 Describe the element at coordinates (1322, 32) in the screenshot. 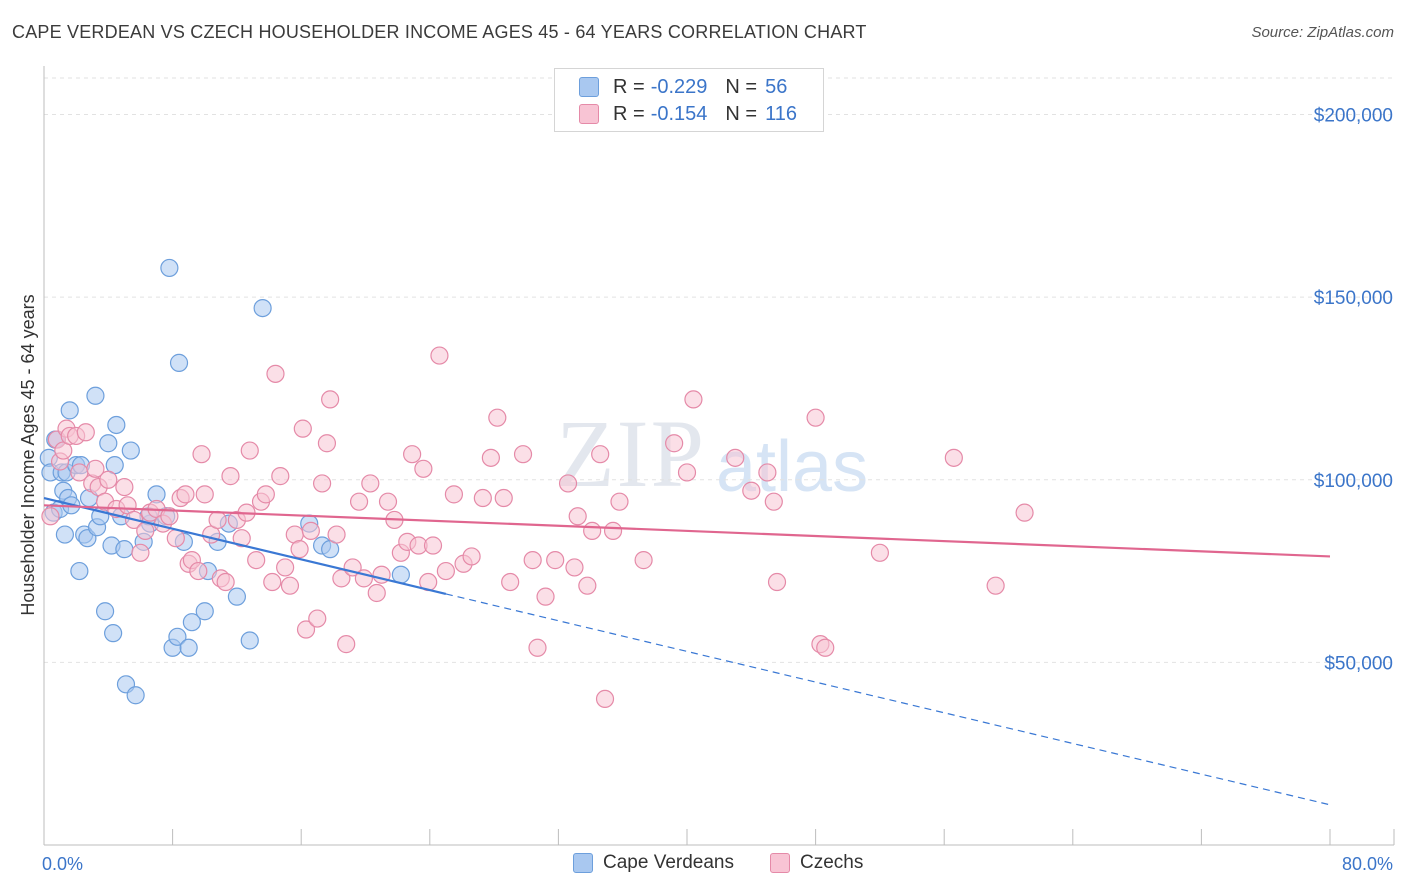

I see `source-label: Source: ZipAtlas.com` at that location.